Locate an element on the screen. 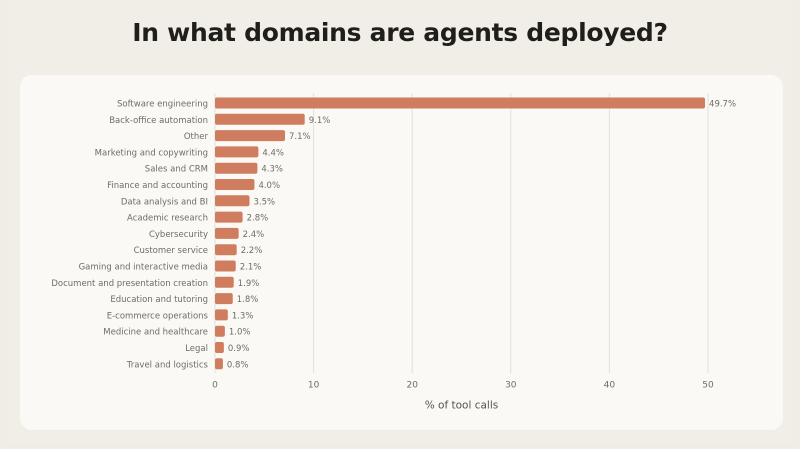 The width and height of the screenshot is (800, 449). data-label: 2.2% is located at coordinates (252, 251).